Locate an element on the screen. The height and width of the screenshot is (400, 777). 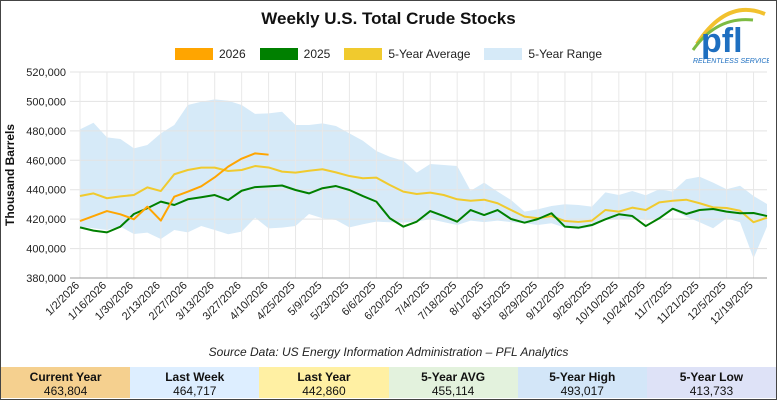
stat-label: Current Year is located at coordinates (65, 377).